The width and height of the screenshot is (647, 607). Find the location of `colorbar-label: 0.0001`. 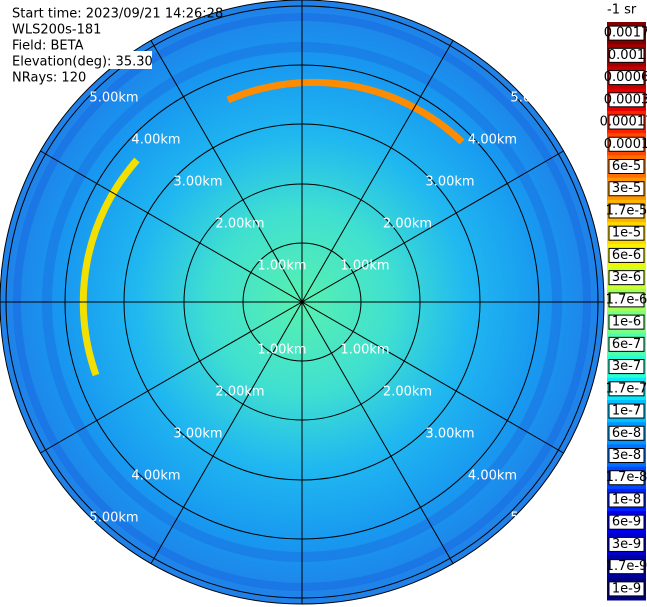

colorbar-label: 0.0001 is located at coordinates (625, 144).